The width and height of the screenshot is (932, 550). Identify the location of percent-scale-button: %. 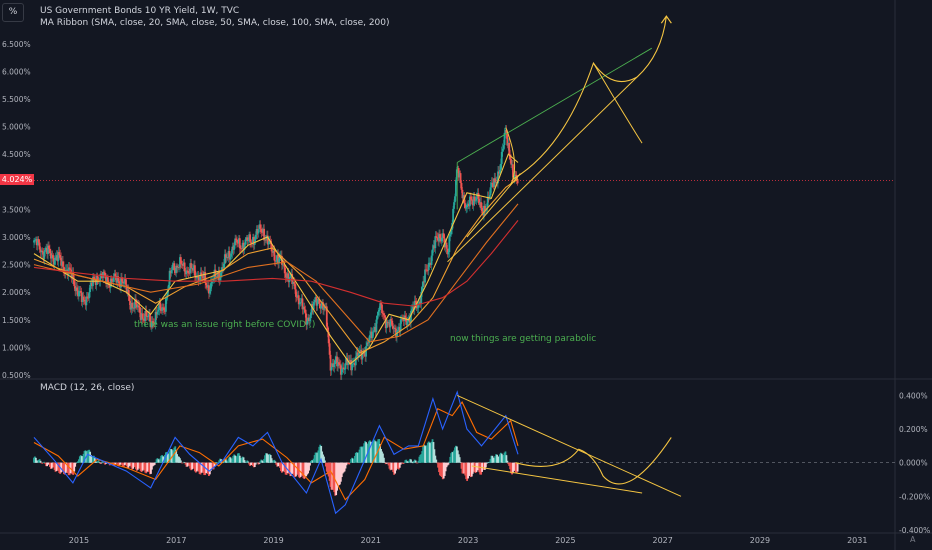
(13, 12).